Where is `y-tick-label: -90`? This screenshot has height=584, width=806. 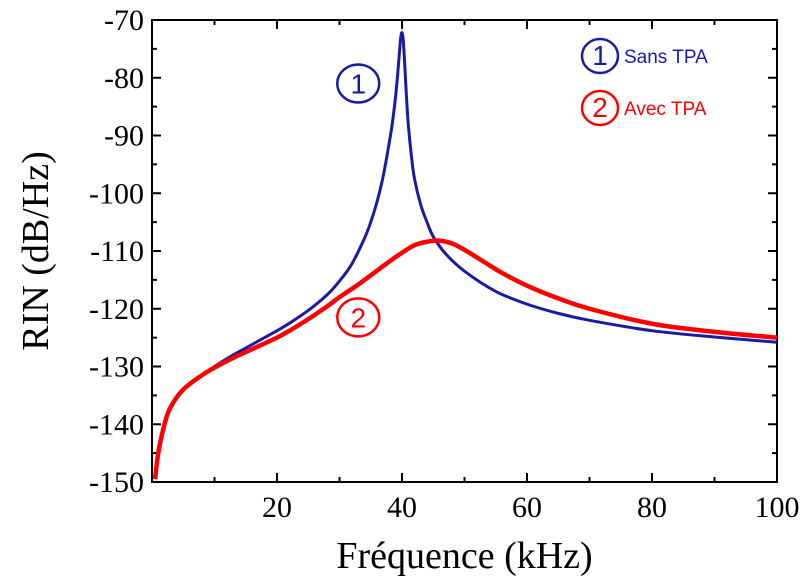
y-tick-label: -90 is located at coordinates (124, 136).